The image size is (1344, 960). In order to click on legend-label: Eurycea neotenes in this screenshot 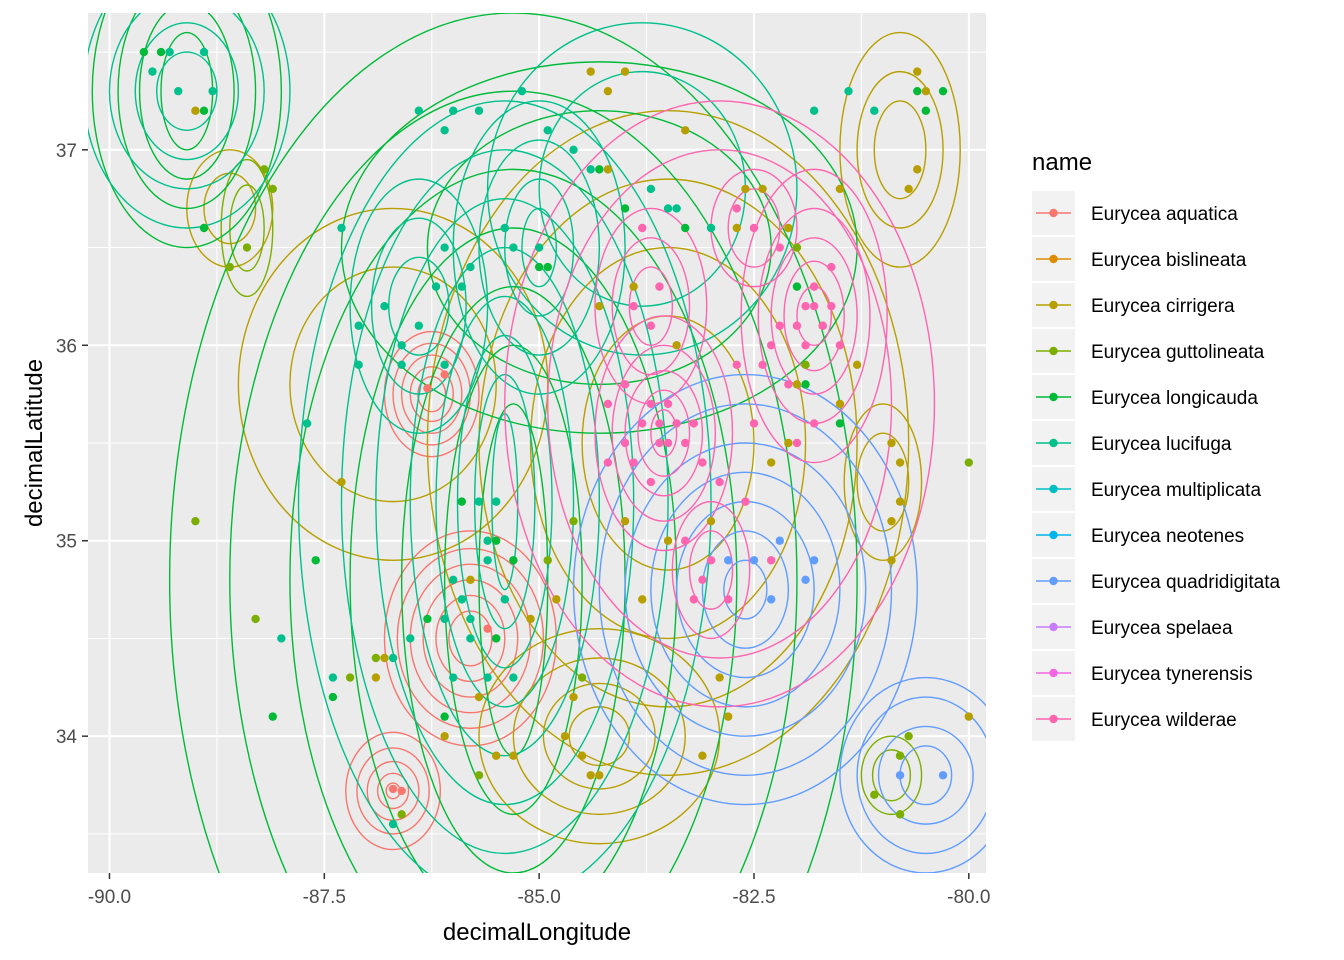, I will do `click(1167, 536)`.